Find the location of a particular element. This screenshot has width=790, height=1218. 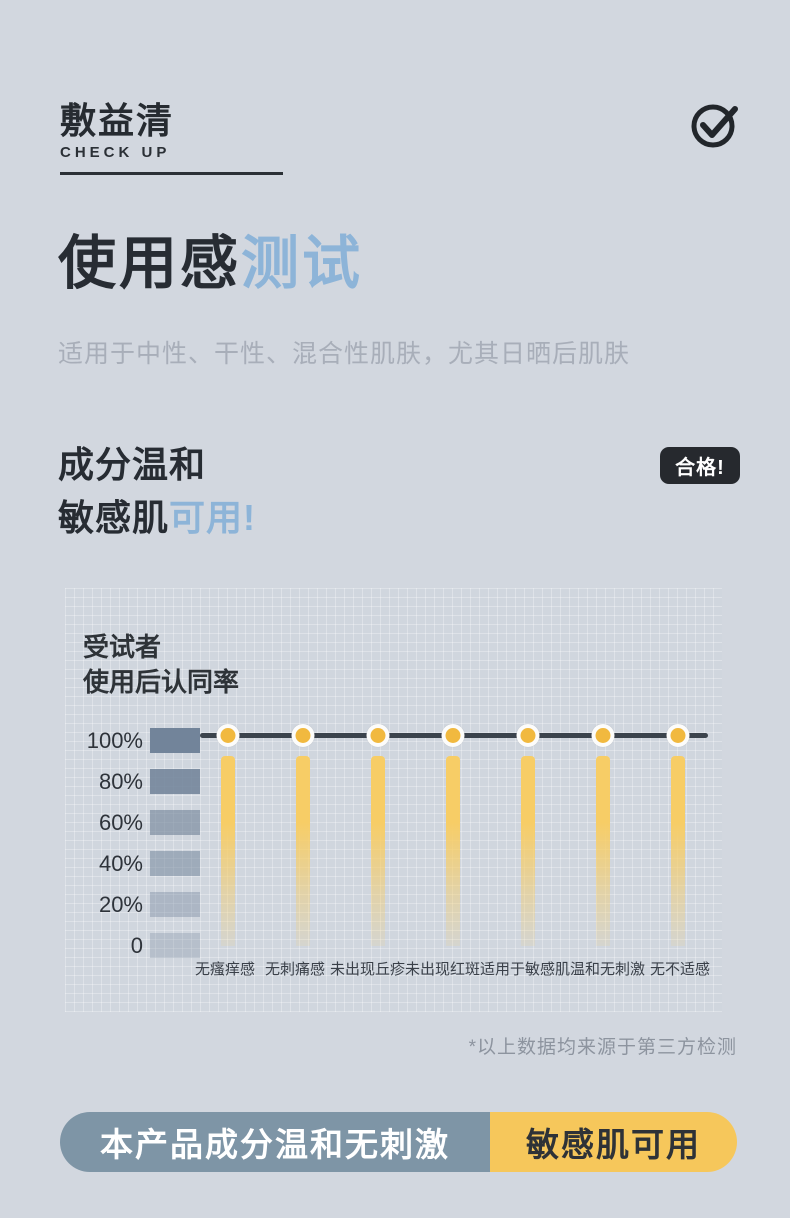

y-axis-tick-label: 40% is located at coordinates (120, 863).